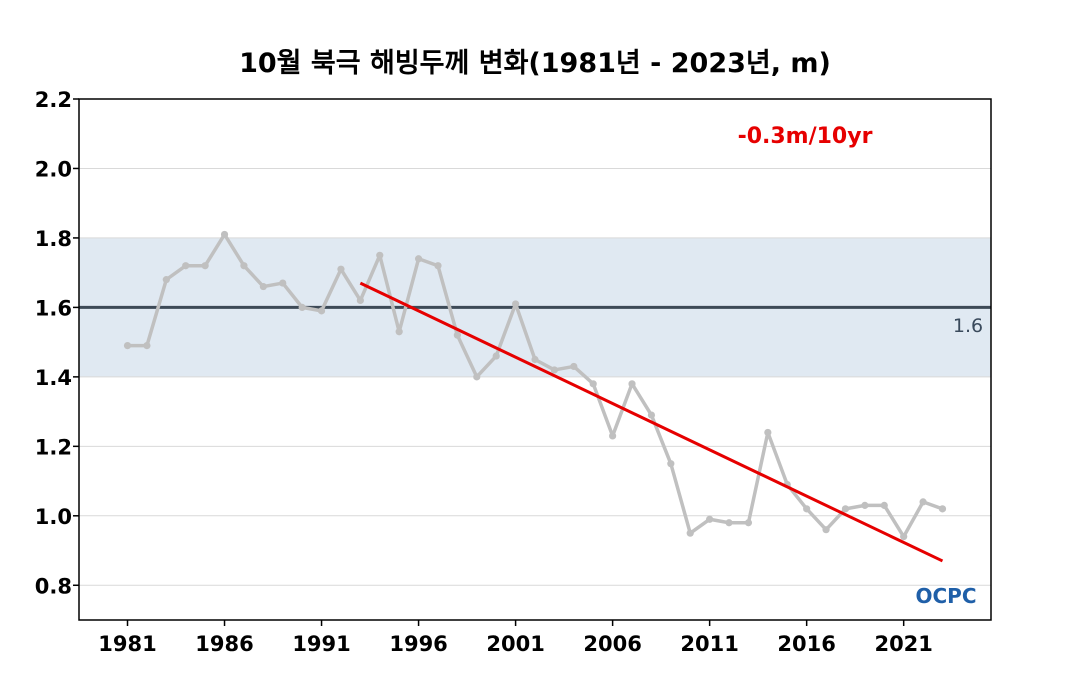 Image resolution: width=1070 pixels, height=700 pixels. Describe the element at coordinates (535, 63) in the screenshot. I see `chart-title: 10월 북극 해빙두께 변화(1981년 - 2023년, m)` at that location.